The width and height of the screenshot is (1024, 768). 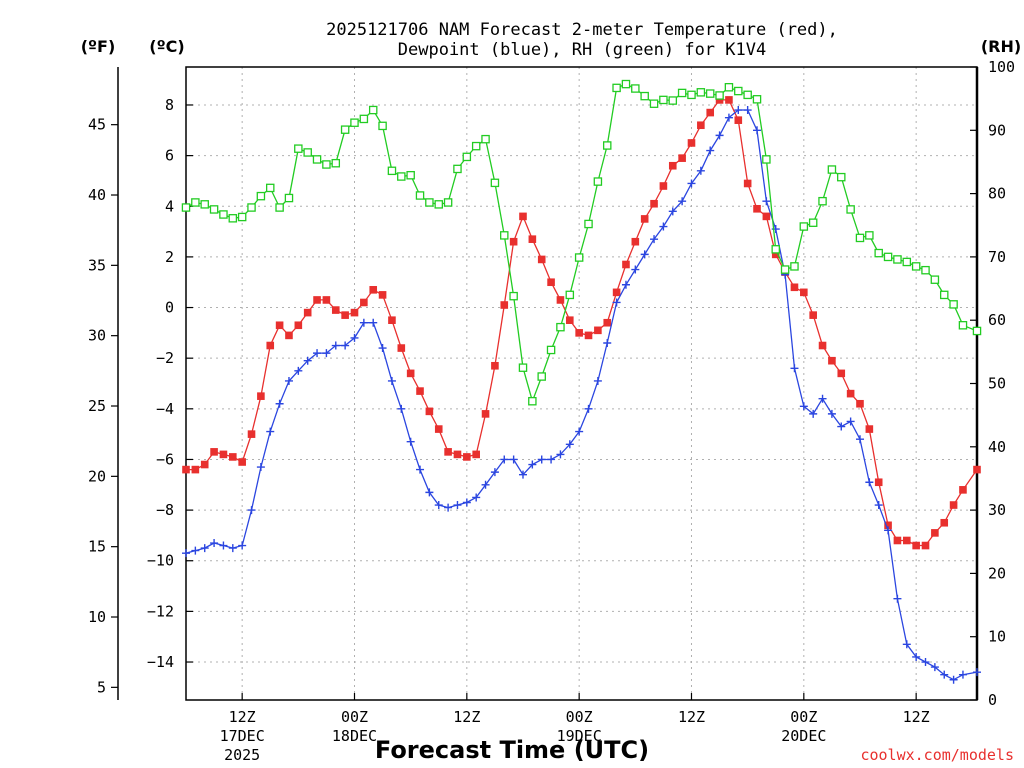 I want to click on fahrenheit-axis: 45 40 35 30 25 20 15 10 5, so click(x=103, y=383).